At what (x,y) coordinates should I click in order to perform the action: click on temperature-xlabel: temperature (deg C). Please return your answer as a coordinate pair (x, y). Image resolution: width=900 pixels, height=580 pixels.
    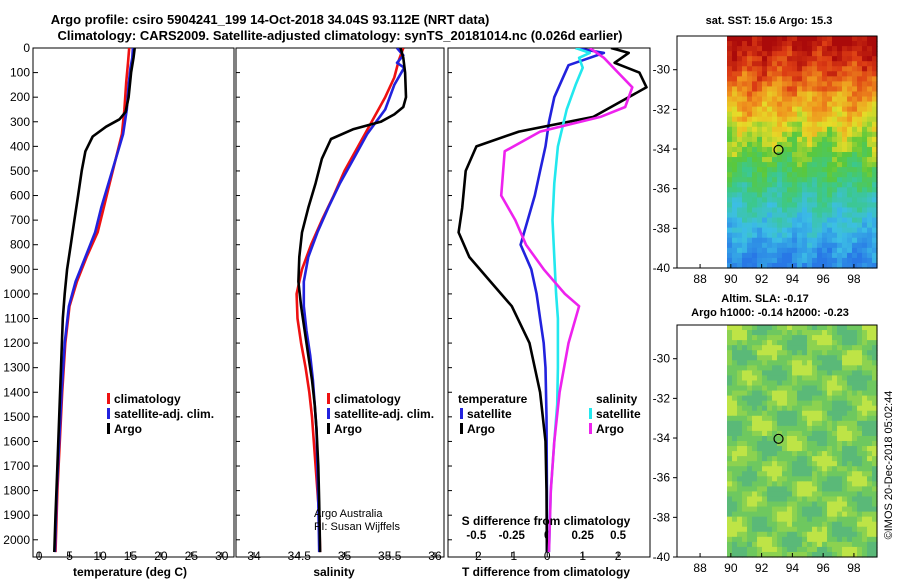
    Looking at the image, I should click on (130, 572).